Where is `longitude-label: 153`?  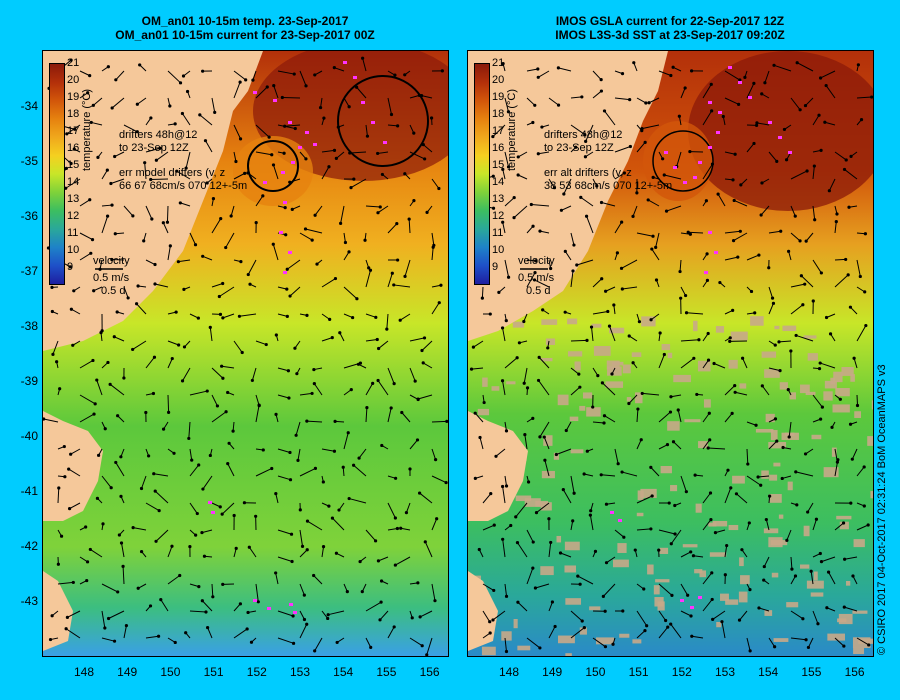 longitude-label: 153 is located at coordinates (725, 672).